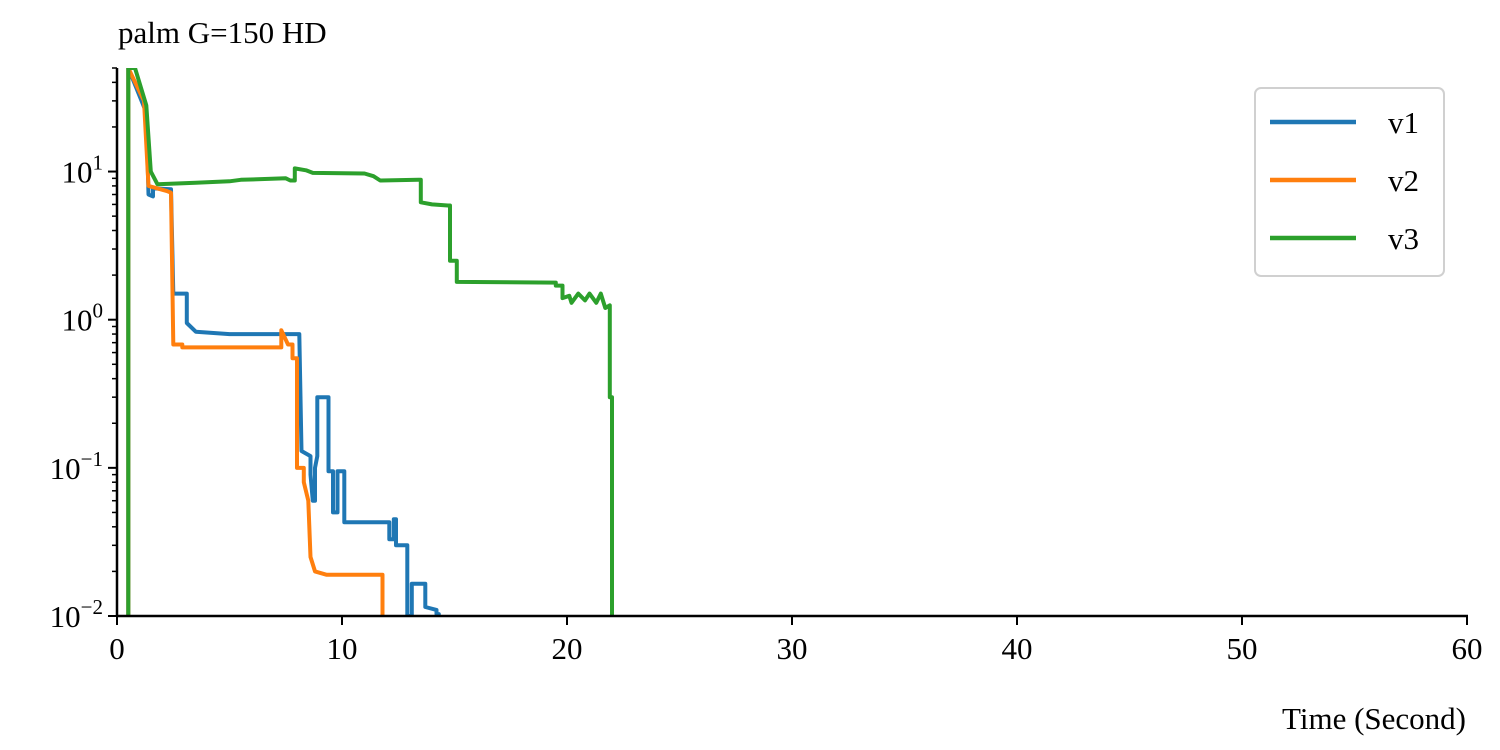 This screenshot has width=1500, height=750. What do you see at coordinates (1403, 122) in the screenshot?
I see `legend-label-v1: v1` at bounding box center [1403, 122].